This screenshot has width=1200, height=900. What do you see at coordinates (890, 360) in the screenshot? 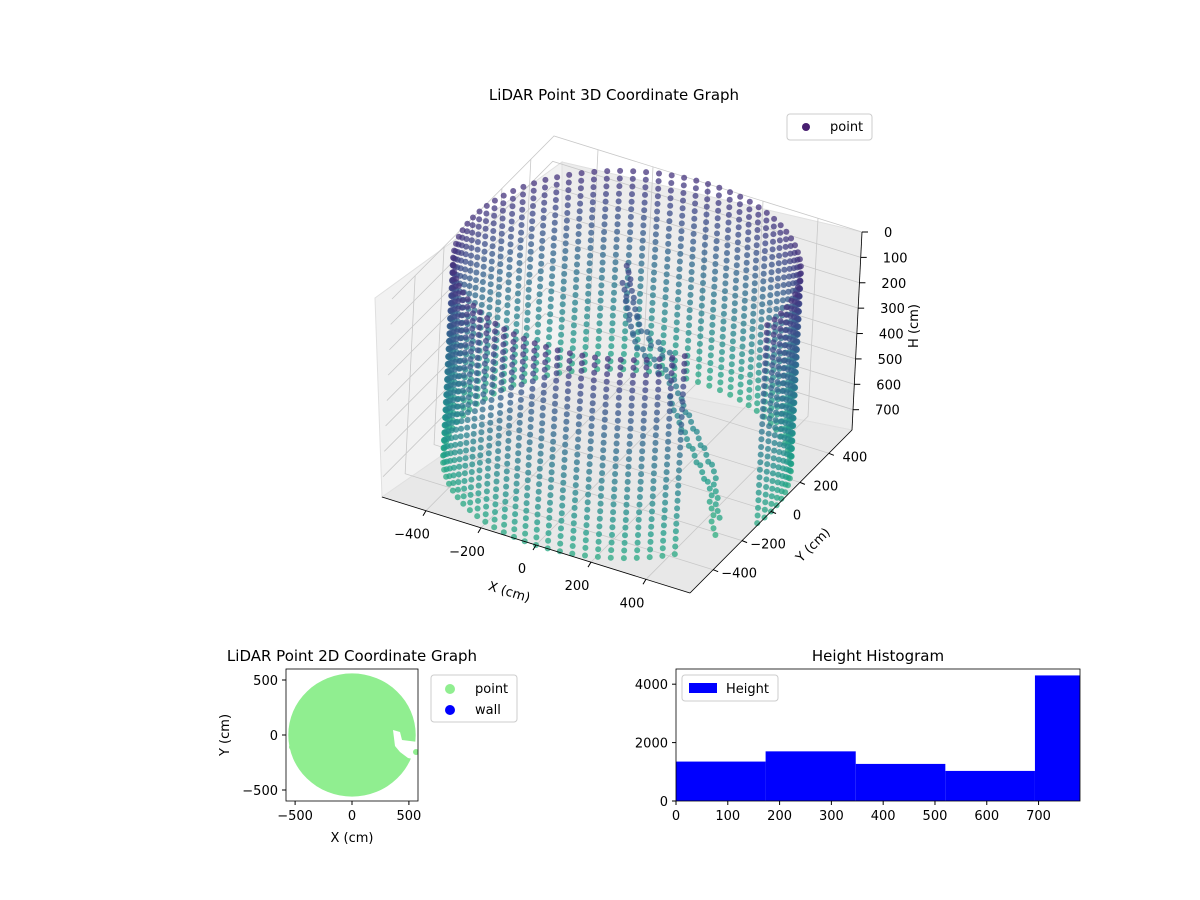
I see `z-tick-label: 500` at bounding box center [890, 360].